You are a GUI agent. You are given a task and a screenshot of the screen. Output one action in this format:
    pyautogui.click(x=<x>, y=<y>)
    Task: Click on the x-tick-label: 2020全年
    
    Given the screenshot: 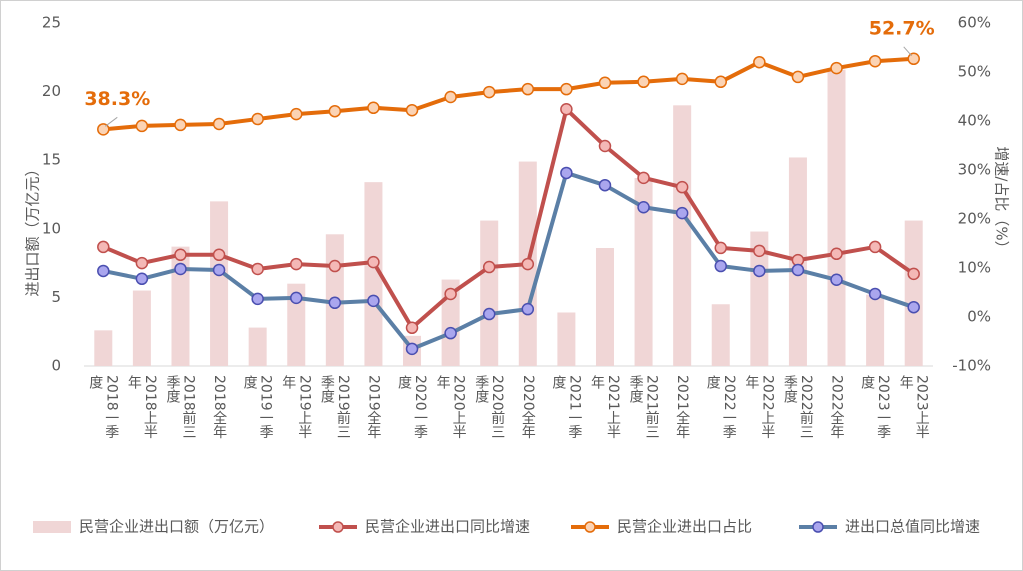 What is the action you would take?
    pyautogui.click(x=527, y=407)
    